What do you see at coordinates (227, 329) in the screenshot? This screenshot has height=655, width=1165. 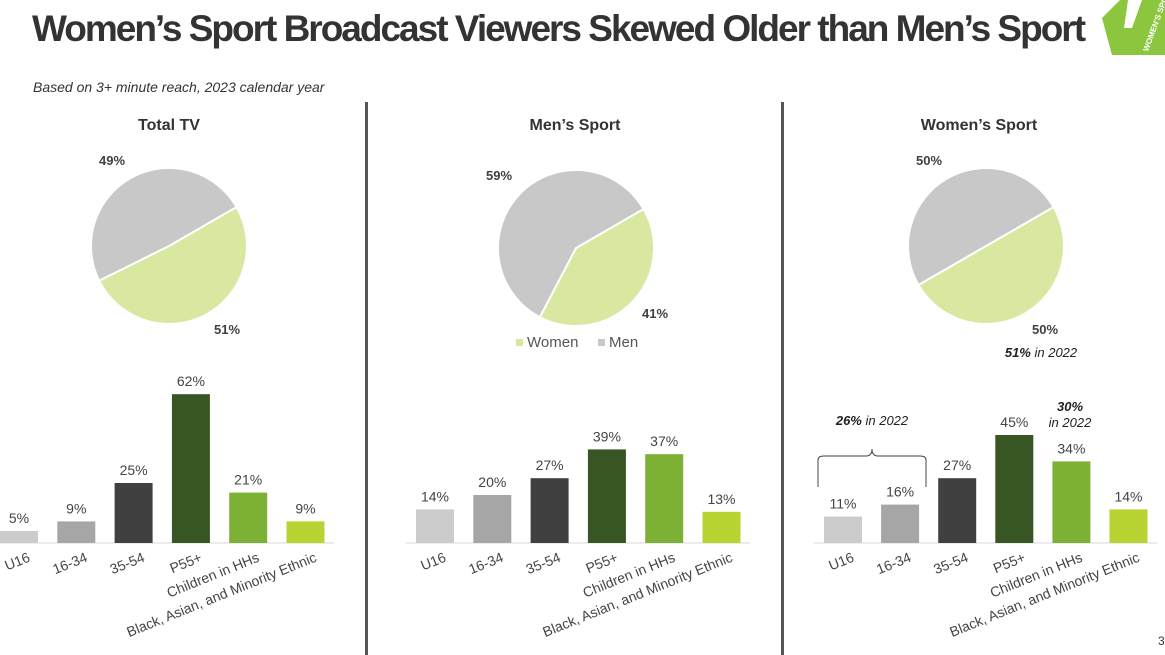 I see `pie-label-women: 51%` at bounding box center [227, 329].